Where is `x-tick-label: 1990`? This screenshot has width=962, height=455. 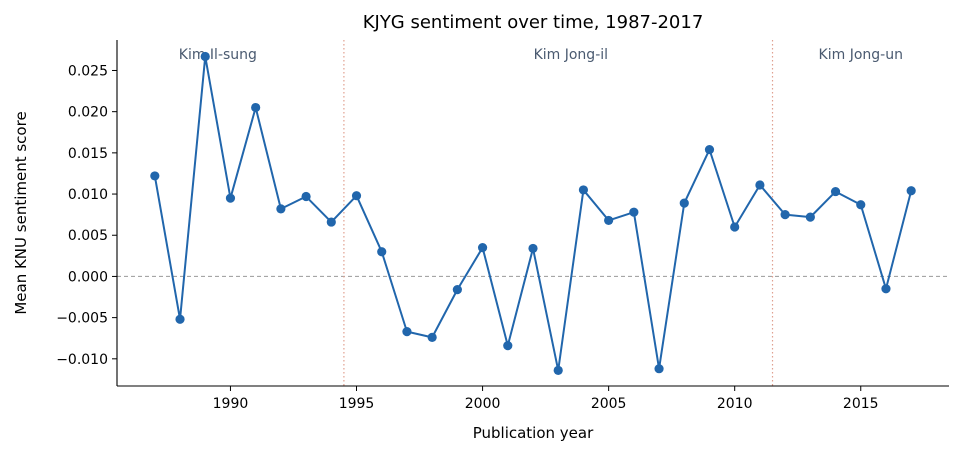
x-tick-label: 1990 is located at coordinates (231, 404).